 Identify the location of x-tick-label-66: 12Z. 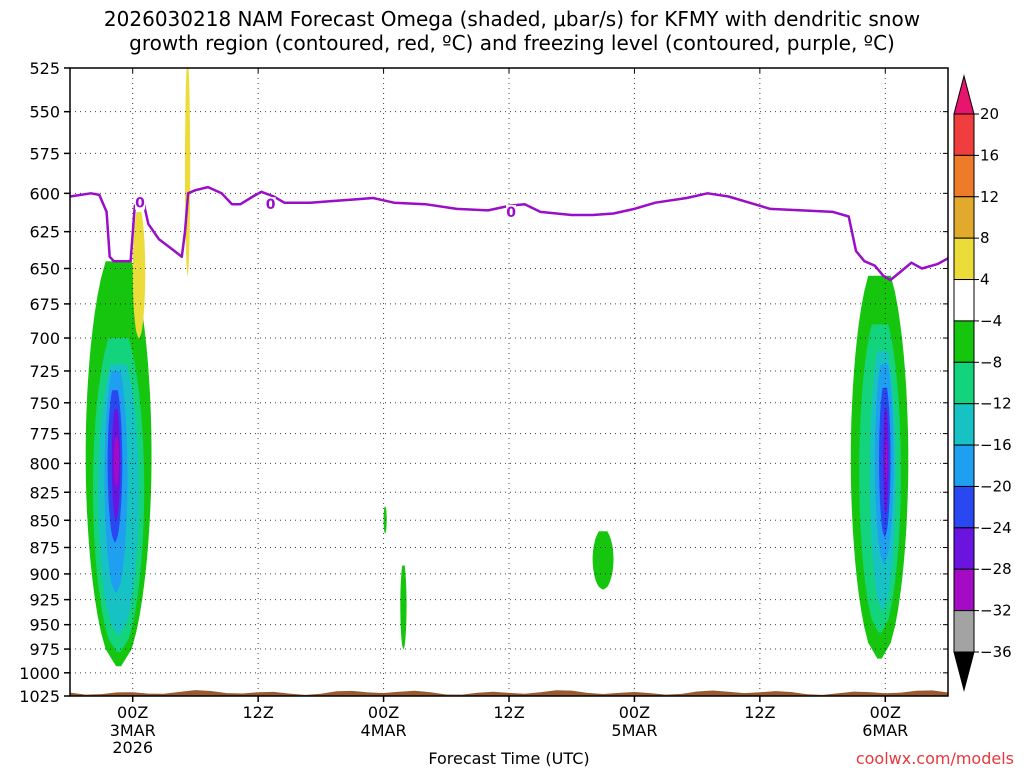
(759, 712).